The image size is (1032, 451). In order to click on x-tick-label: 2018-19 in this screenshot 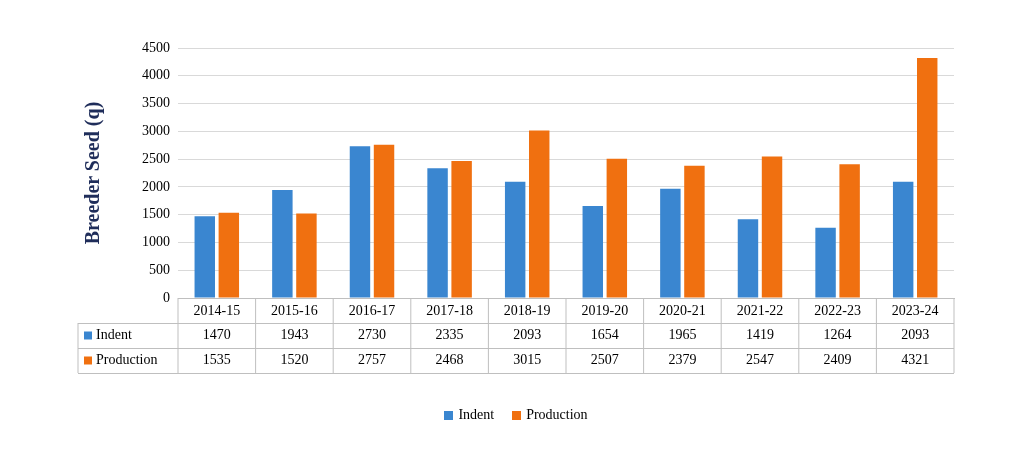, I will do `click(527, 311)`.